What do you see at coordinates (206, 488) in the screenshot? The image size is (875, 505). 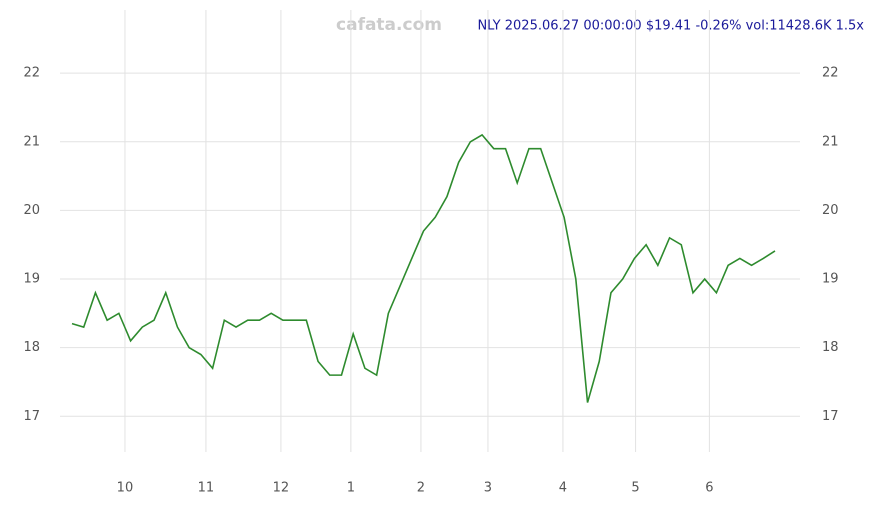 I see `x-tick-label: 11` at bounding box center [206, 488].